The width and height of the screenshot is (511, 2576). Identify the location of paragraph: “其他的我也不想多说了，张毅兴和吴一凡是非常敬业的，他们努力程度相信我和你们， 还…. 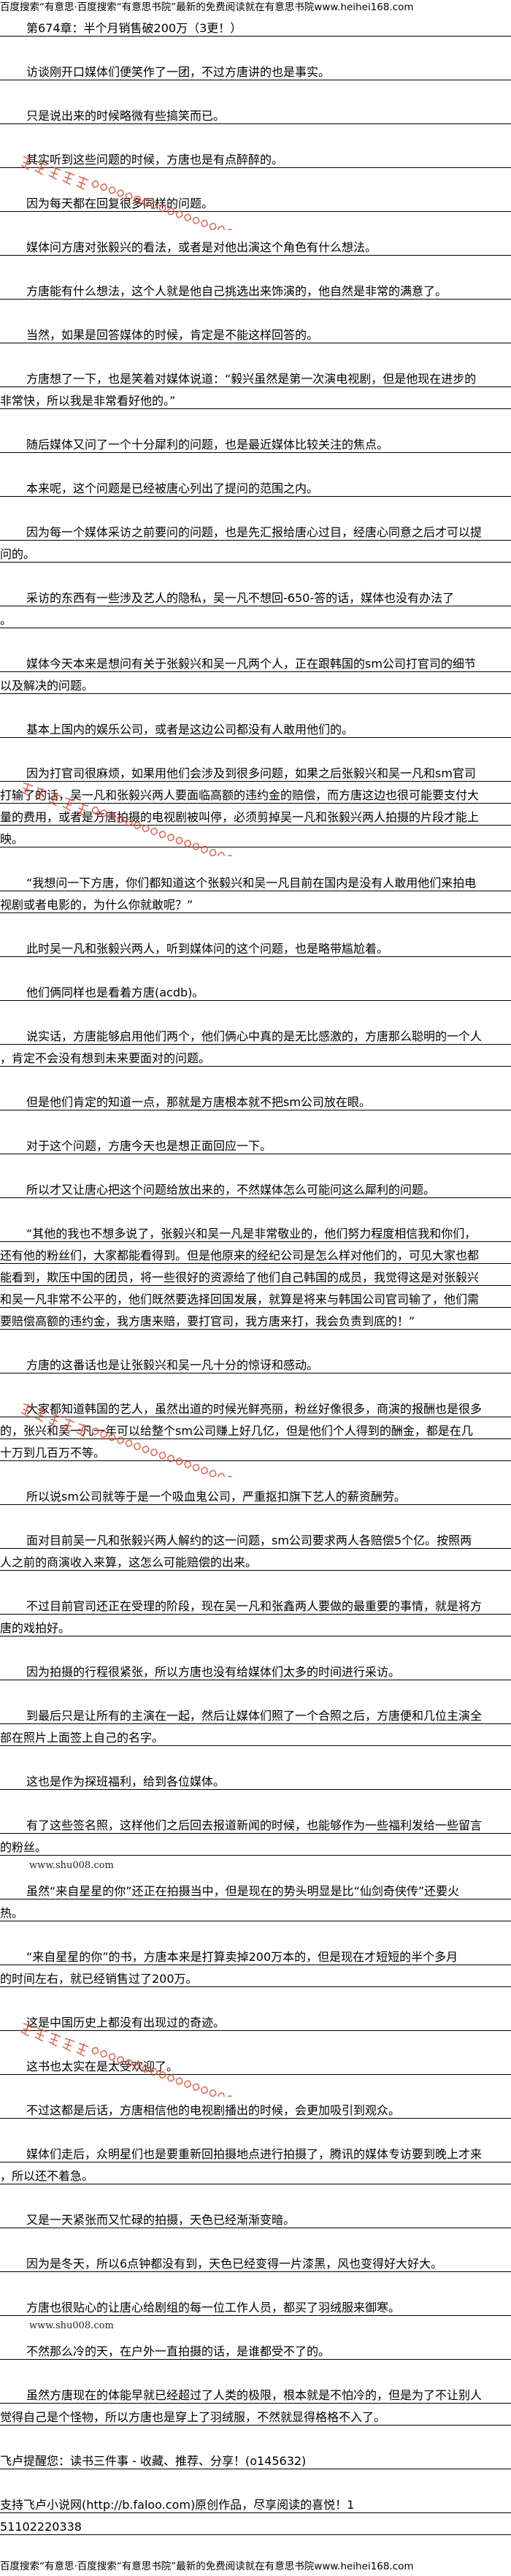
(255, 1275).